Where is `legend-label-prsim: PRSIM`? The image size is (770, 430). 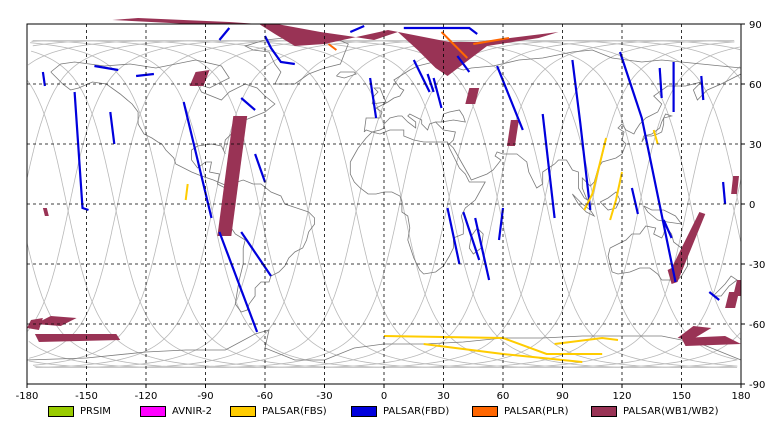 legend-label-prsim: PRSIM is located at coordinates (95, 411).